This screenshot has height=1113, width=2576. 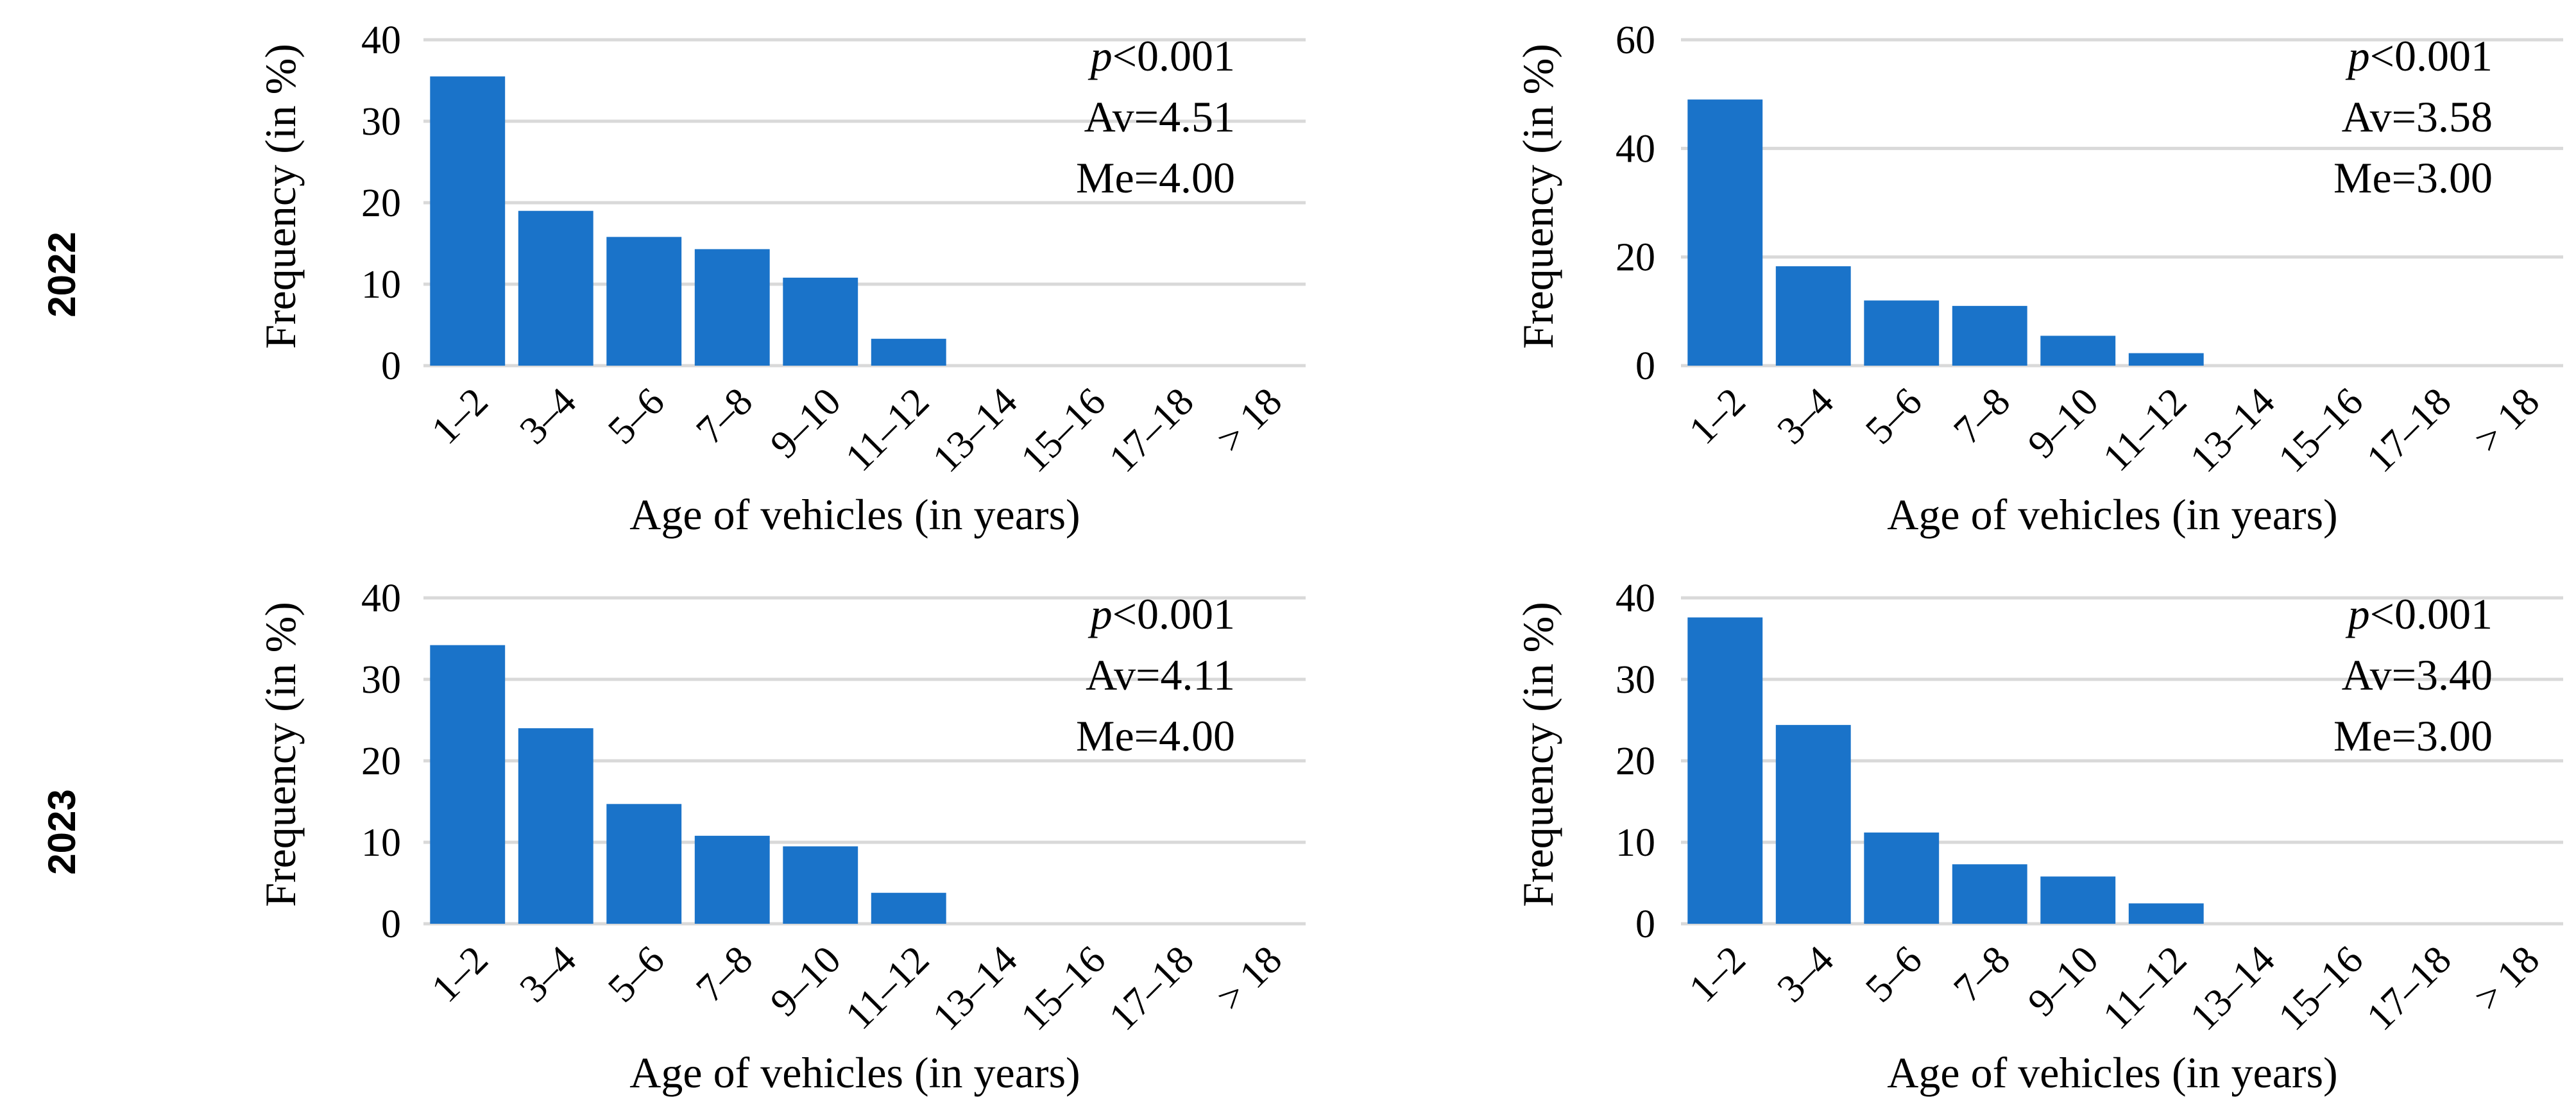 What do you see at coordinates (381, 843) in the screenshot?
I see `y-tick-label: 10` at bounding box center [381, 843].